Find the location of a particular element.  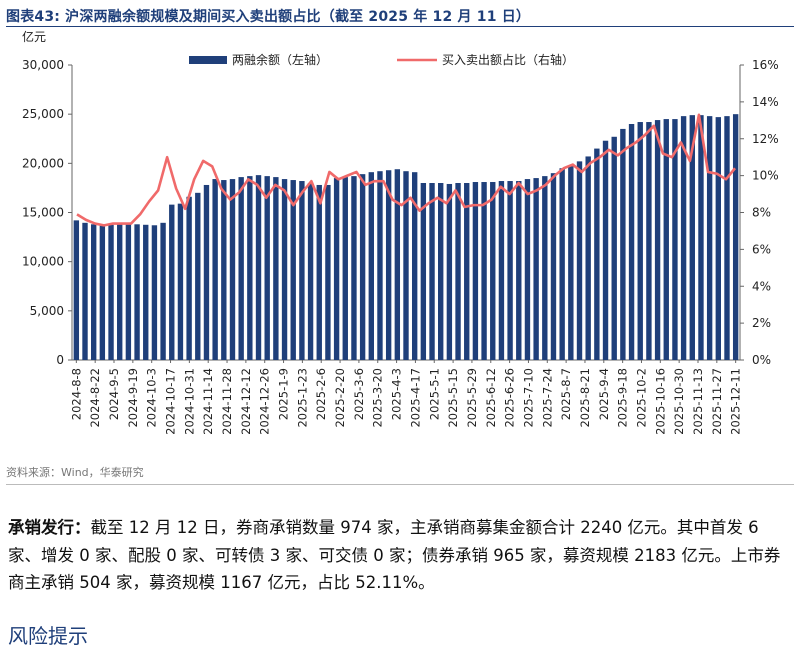

chart-legend: 两融余额（左轴） 买入卖出额占比（右轴） is located at coordinates (381, 59).